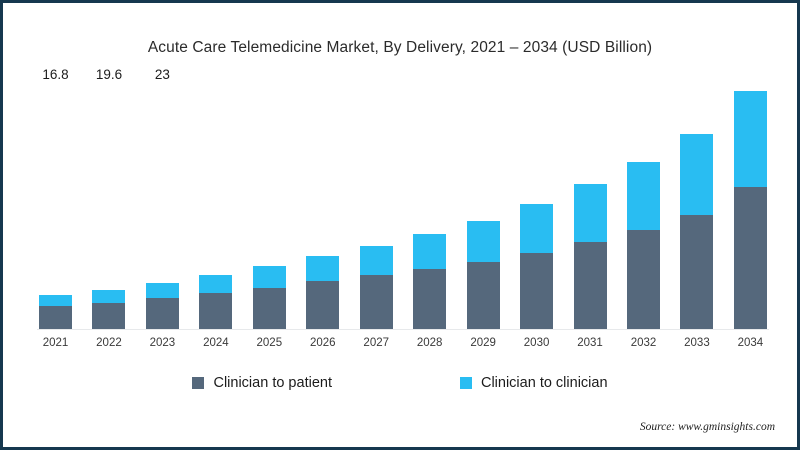 This screenshot has width=800, height=450. What do you see at coordinates (376, 343) in the screenshot?
I see `x-axis-tick-2027: 2027` at bounding box center [376, 343].